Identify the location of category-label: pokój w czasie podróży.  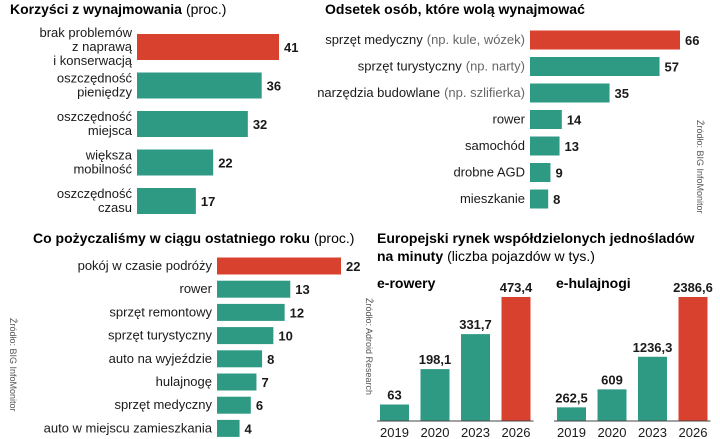
(145, 265).